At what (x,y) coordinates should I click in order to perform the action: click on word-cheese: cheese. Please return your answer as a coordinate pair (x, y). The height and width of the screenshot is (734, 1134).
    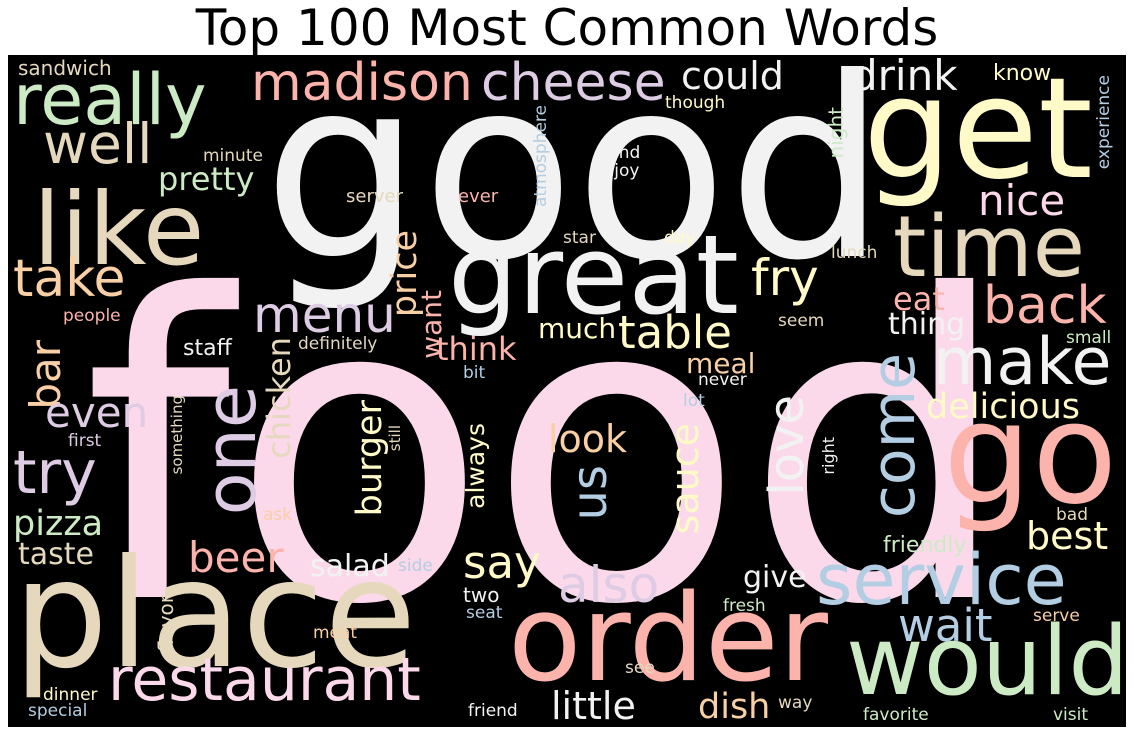
    Looking at the image, I should click on (573, 84).